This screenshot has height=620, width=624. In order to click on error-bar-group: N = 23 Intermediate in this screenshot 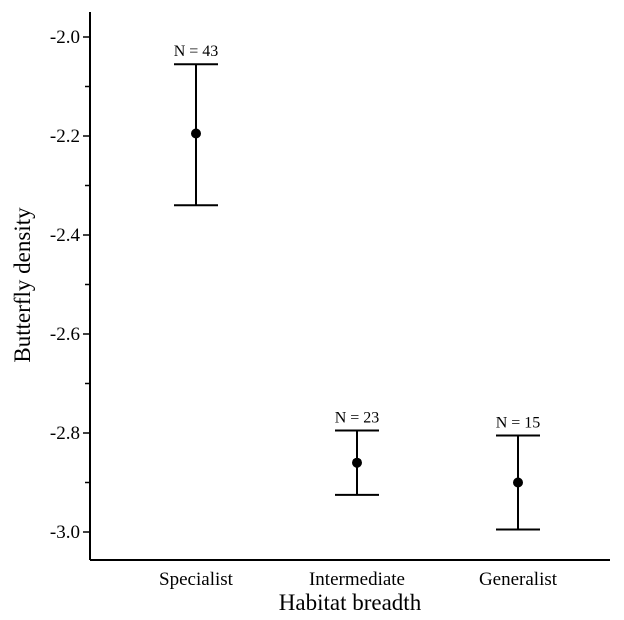, I will do `click(357, 500)`.